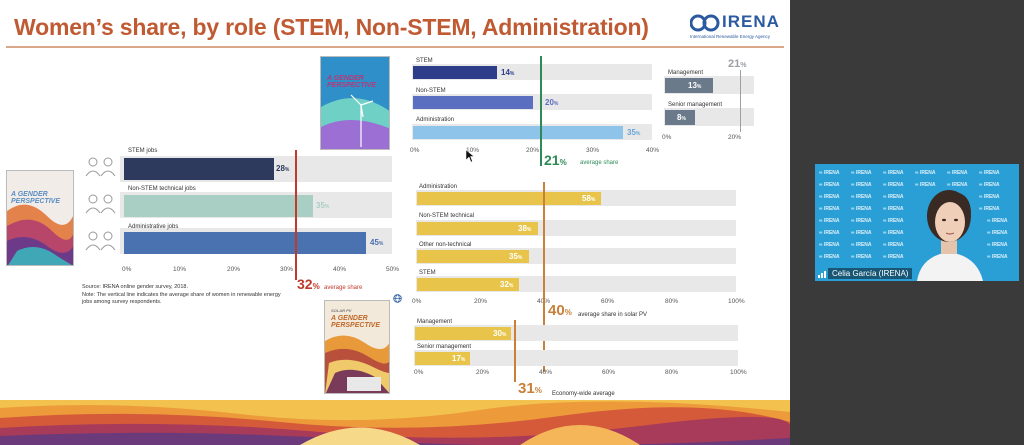 This screenshot has height=445, width=1024. Describe the element at coordinates (470, 156) in the screenshot. I see `mouse-cursor-icon` at that location.